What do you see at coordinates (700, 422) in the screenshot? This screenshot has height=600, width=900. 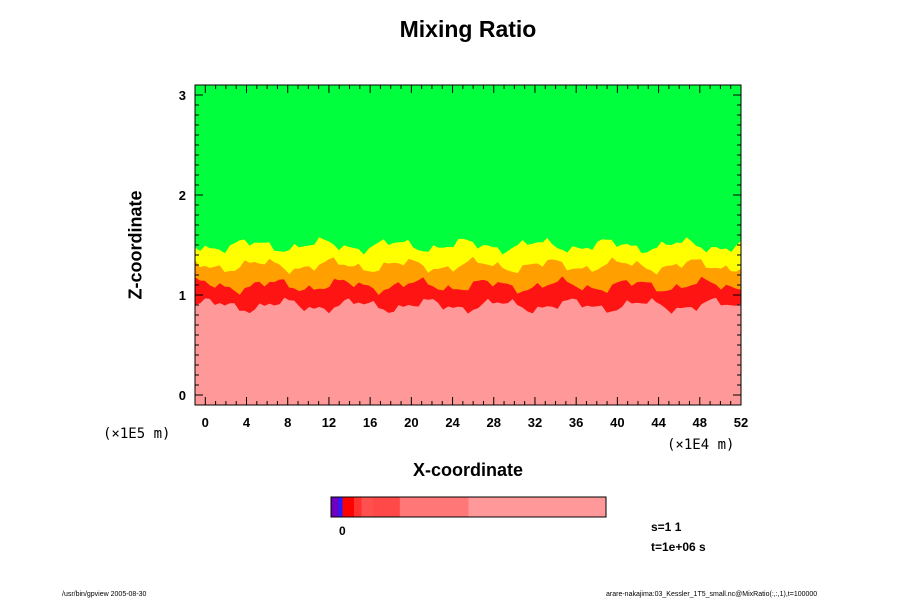 I see `x-tick-label: 48` at bounding box center [700, 422].